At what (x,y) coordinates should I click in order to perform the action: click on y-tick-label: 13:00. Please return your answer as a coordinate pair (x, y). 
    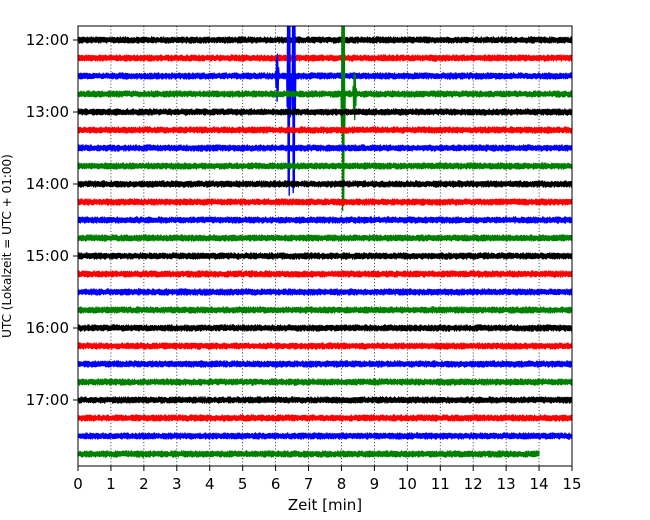
    Looking at the image, I should click on (47, 112).